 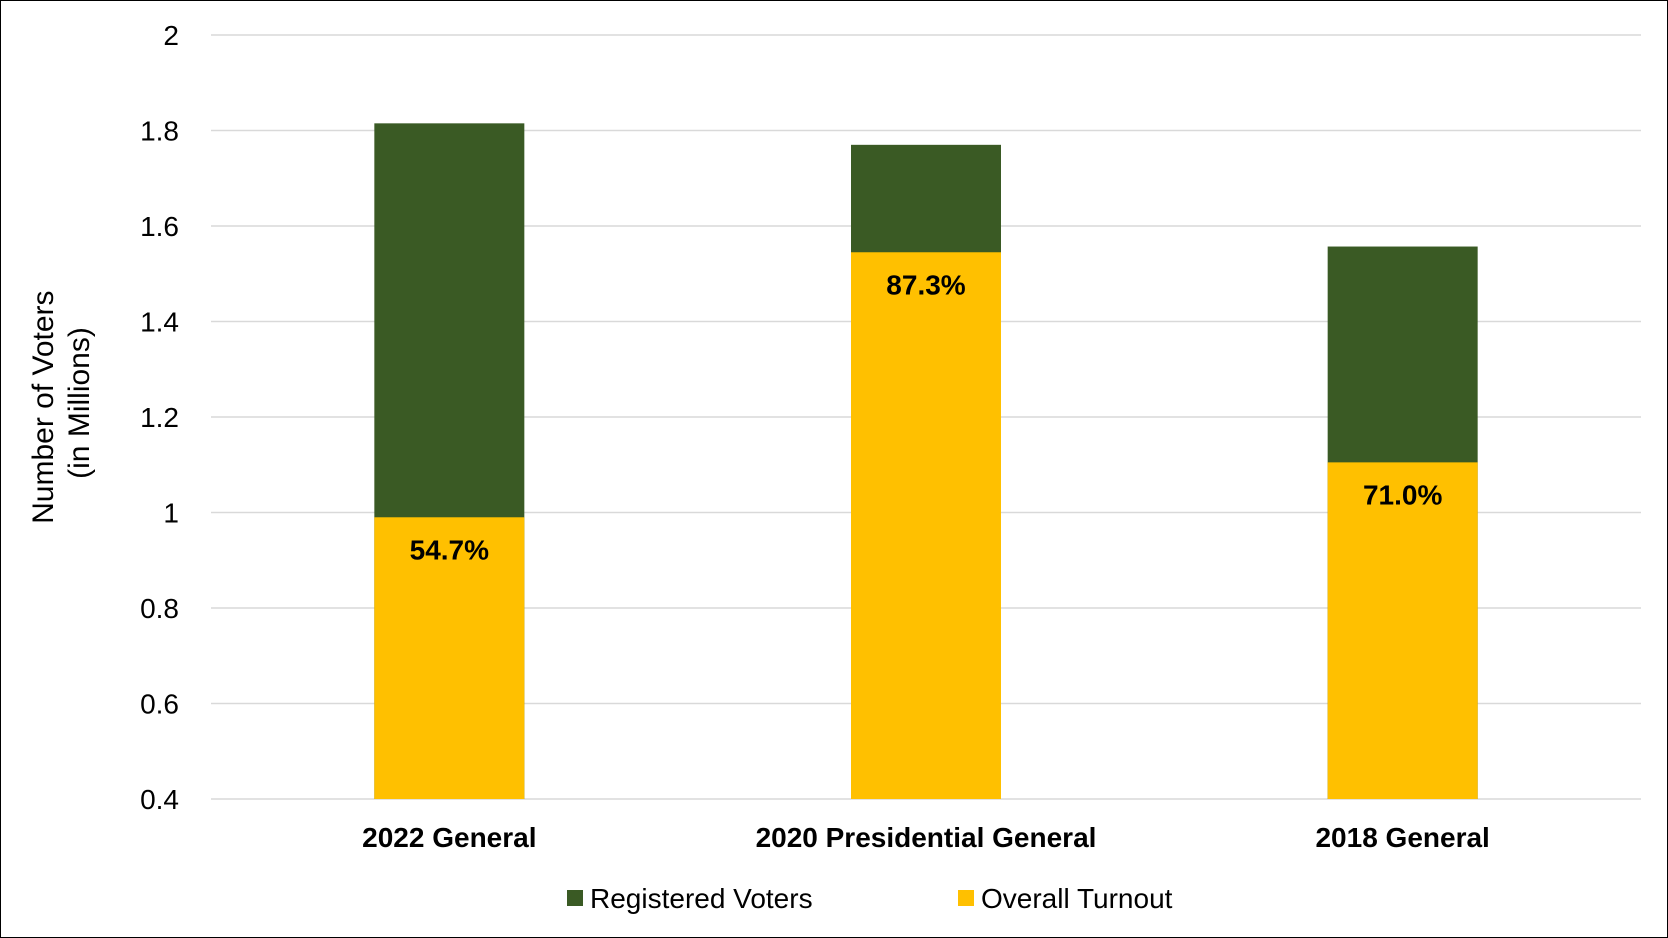 I want to click on y-tick-label: 0.4, so click(x=159, y=799).